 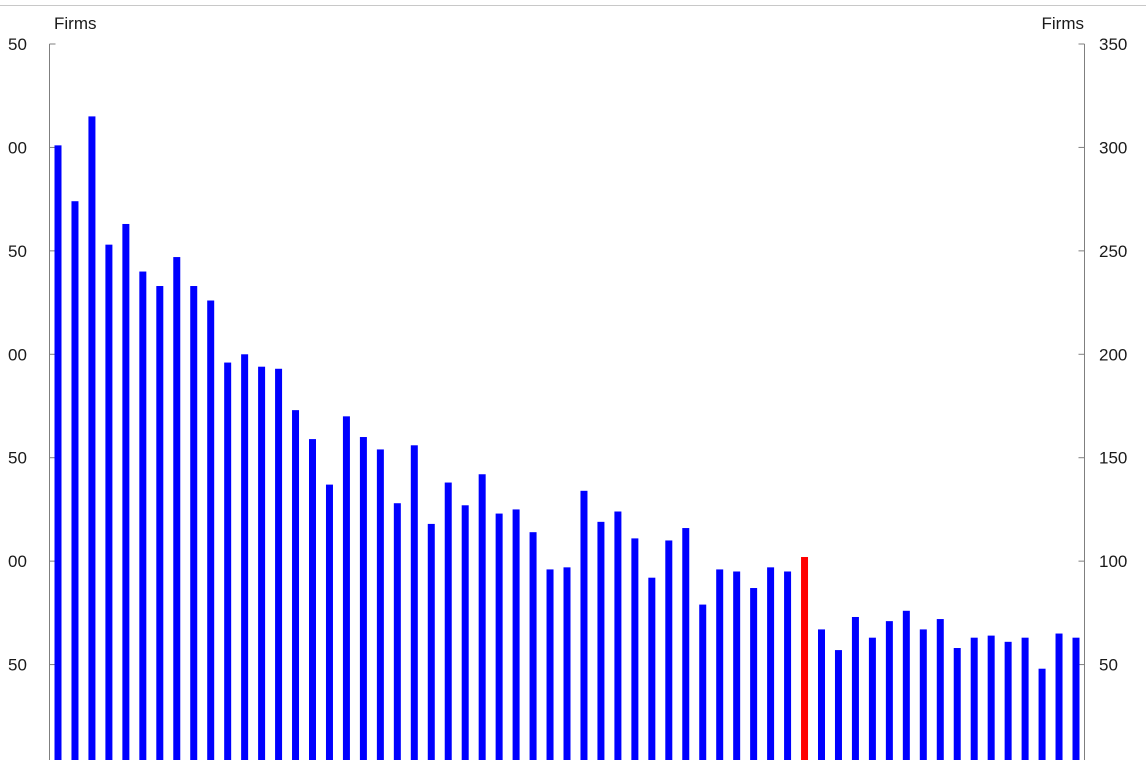 I want to click on left-axis-ticks: 50 00 50 00 50 00 50, so click(x=32, y=355).